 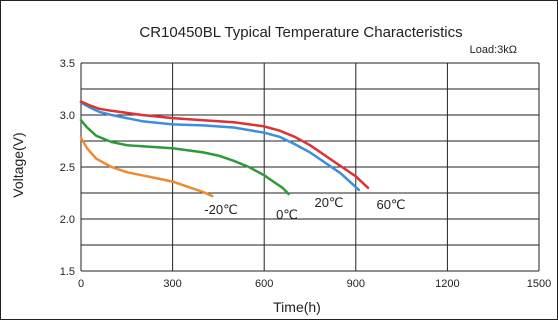 What do you see at coordinates (67, 272) in the screenshot?
I see `y-tick-label: 1.5` at bounding box center [67, 272].